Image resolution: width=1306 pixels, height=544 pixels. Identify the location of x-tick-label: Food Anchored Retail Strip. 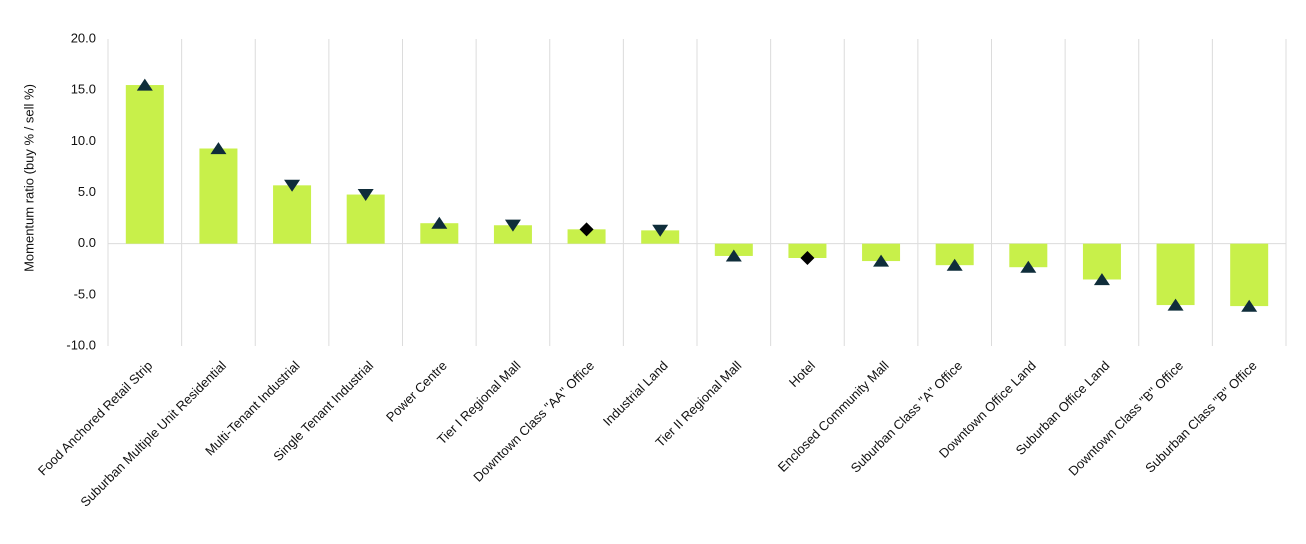
(95, 418).